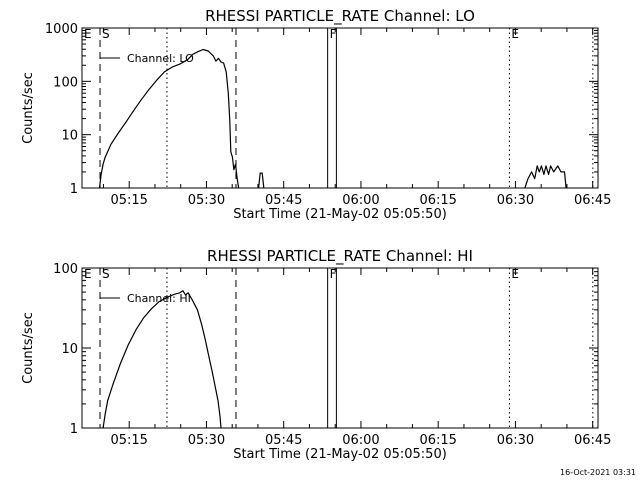 The width and height of the screenshot is (640, 480). What do you see at coordinates (340, 256) in the screenshot?
I see `chart-title: RHESSI PARTICLE_RATE Channel: HI` at bounding box center [340, 256].